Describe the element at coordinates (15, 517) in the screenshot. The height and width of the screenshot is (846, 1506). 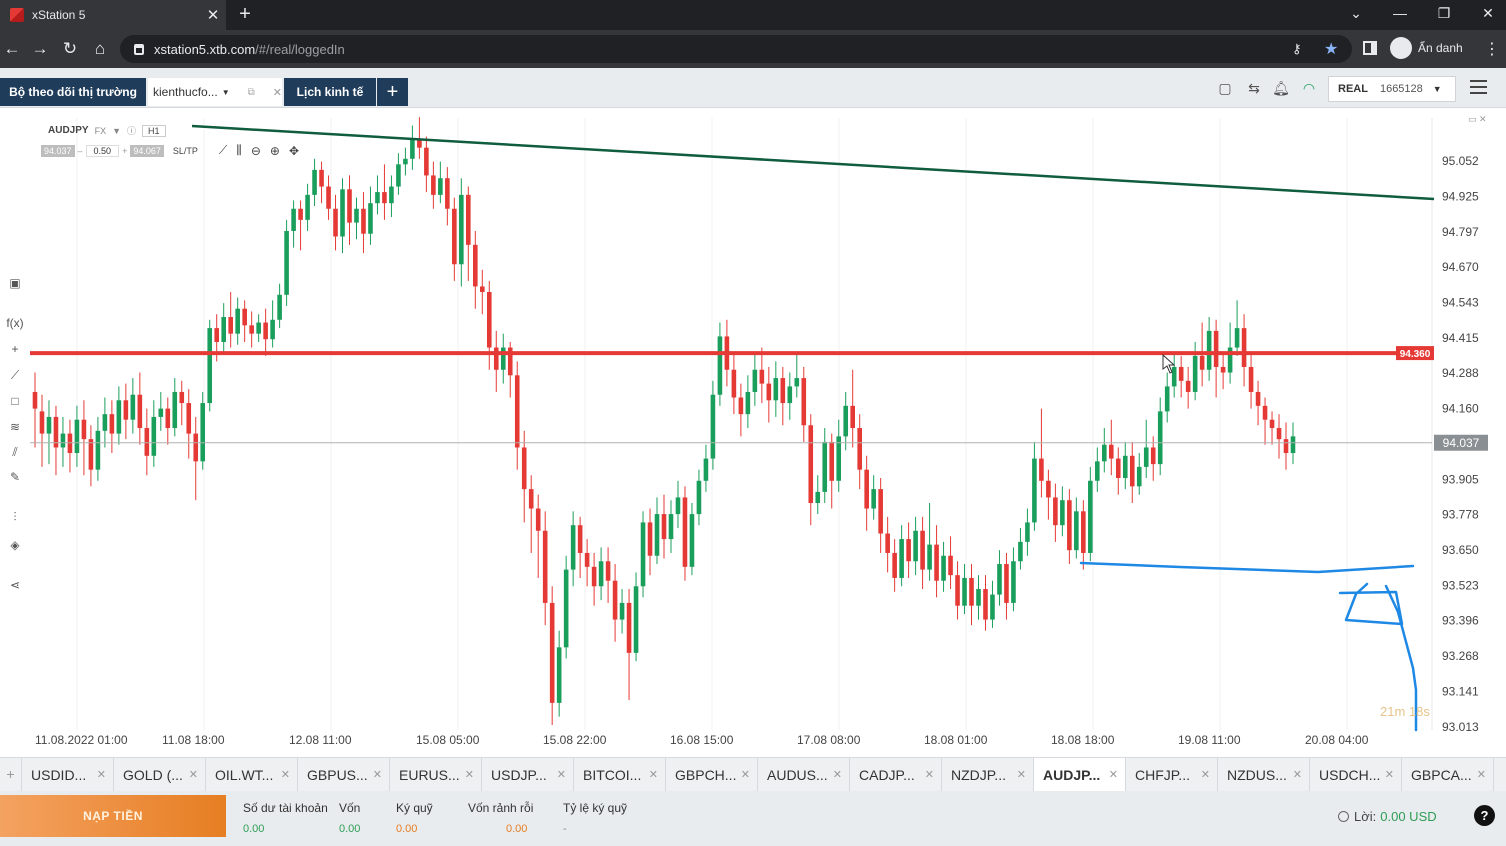
I see `measure-icon: ⫶` at that location.